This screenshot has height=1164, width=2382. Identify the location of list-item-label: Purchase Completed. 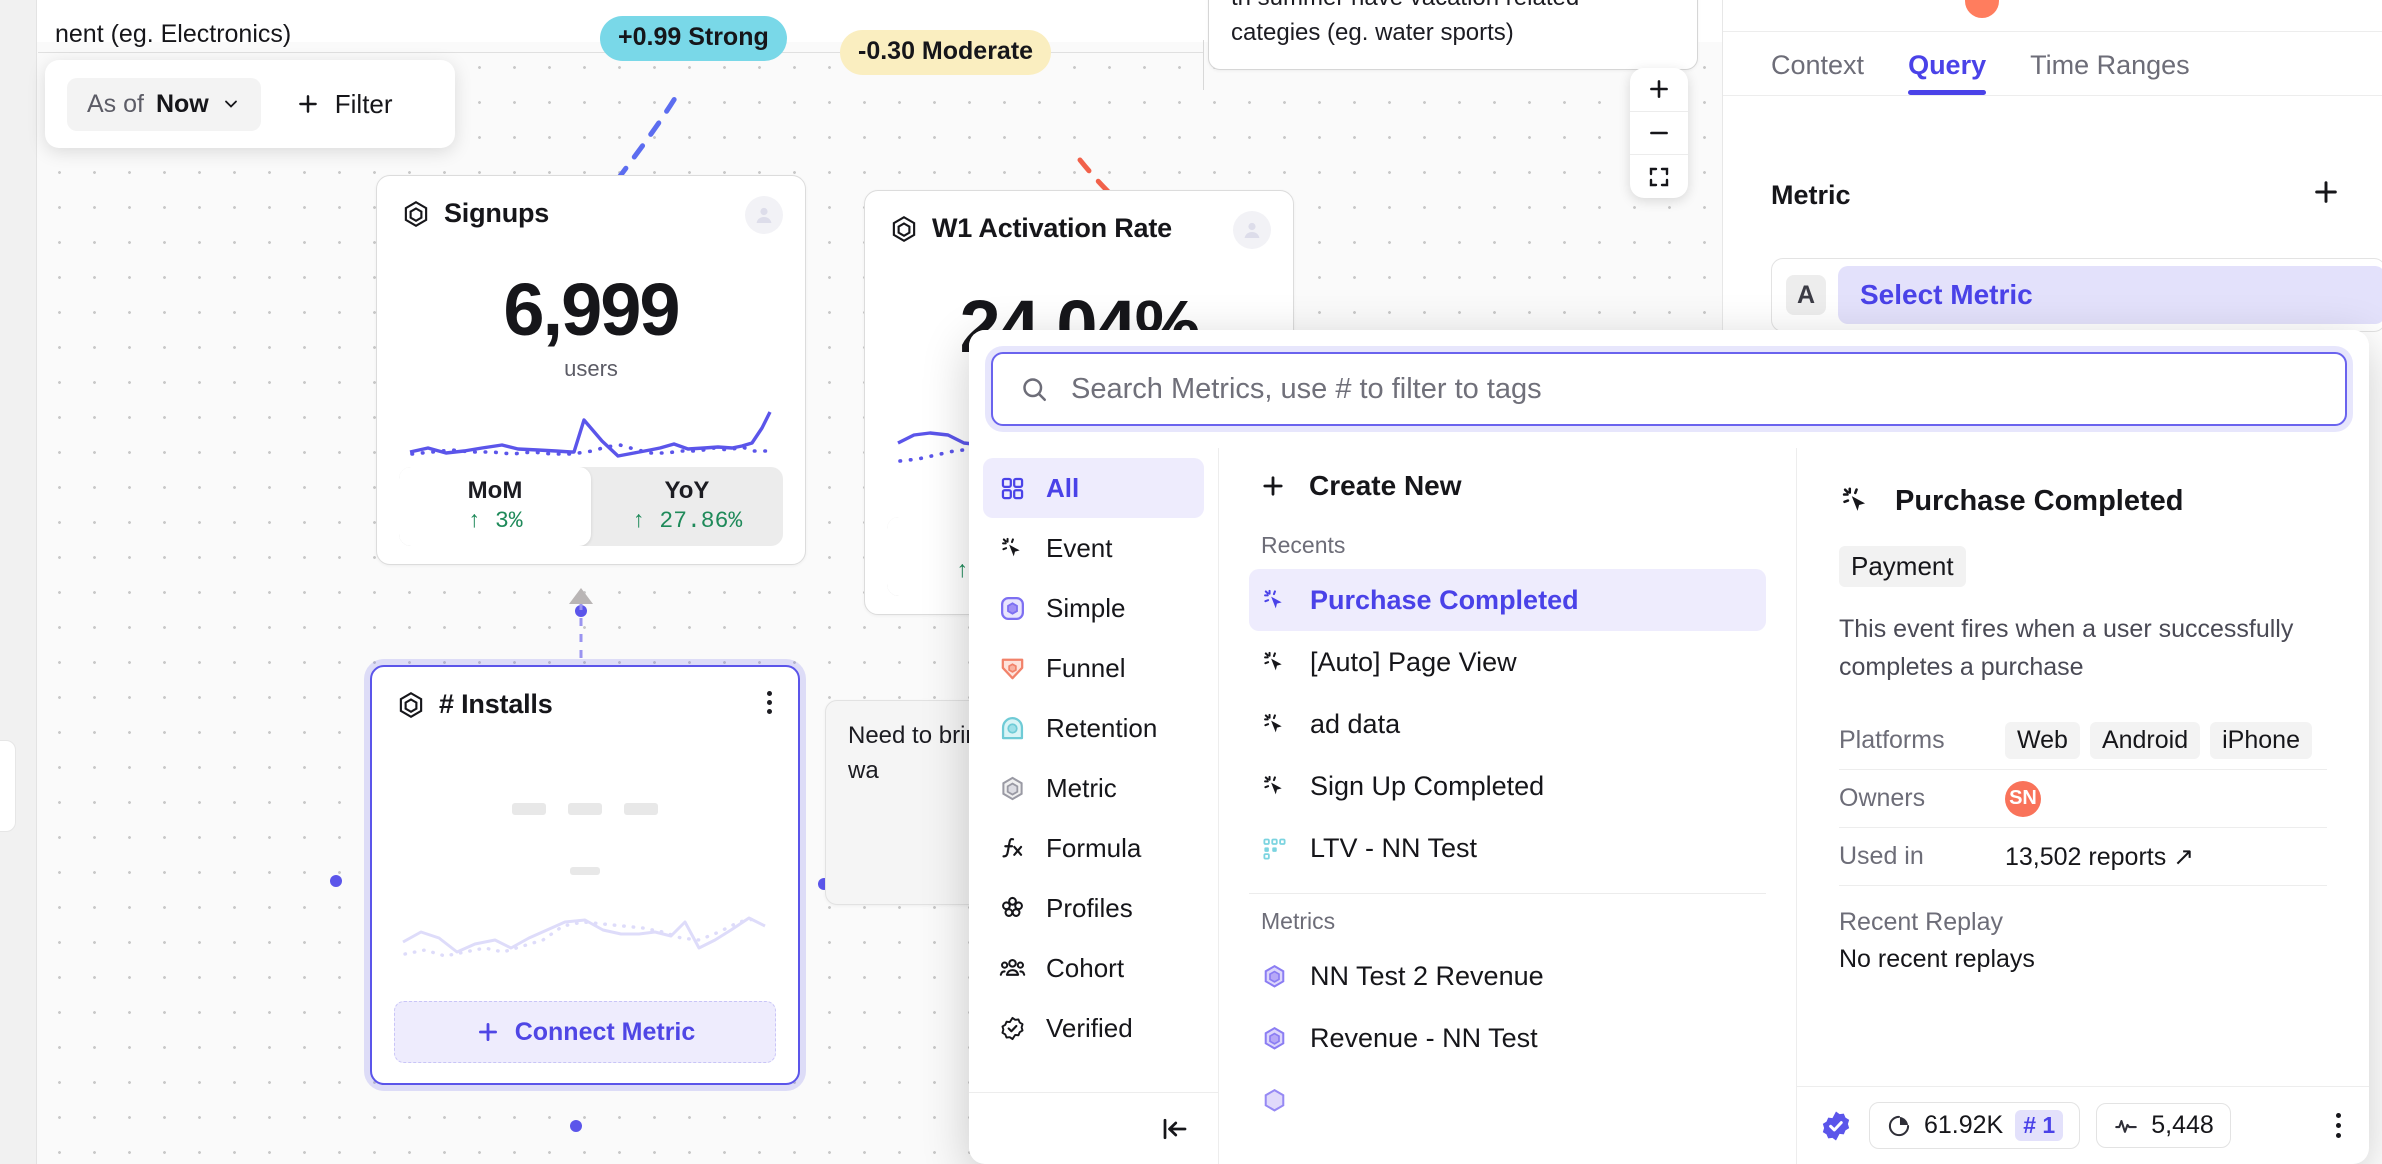
(1444, 599).